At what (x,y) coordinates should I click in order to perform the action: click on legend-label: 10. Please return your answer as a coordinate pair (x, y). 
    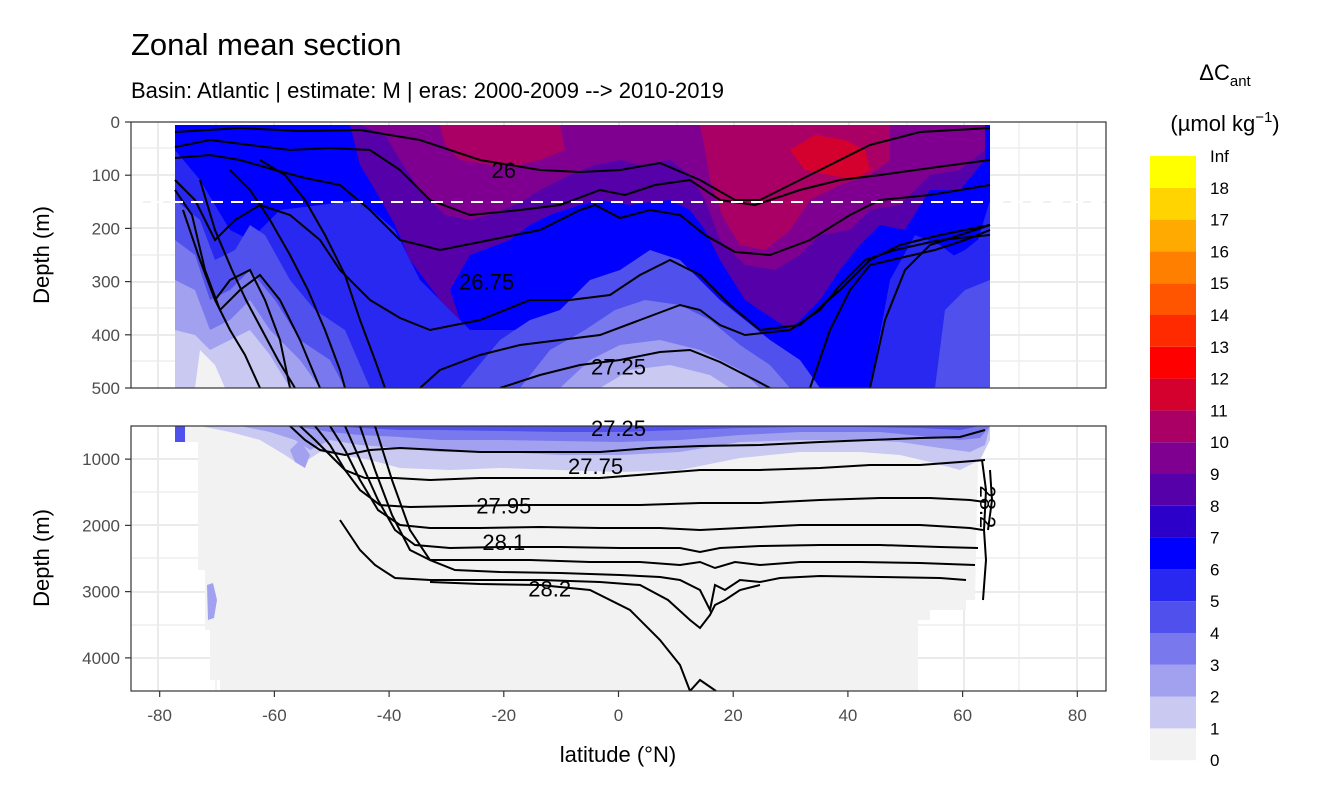
    Looking at the image, I should click on (1219, 442).